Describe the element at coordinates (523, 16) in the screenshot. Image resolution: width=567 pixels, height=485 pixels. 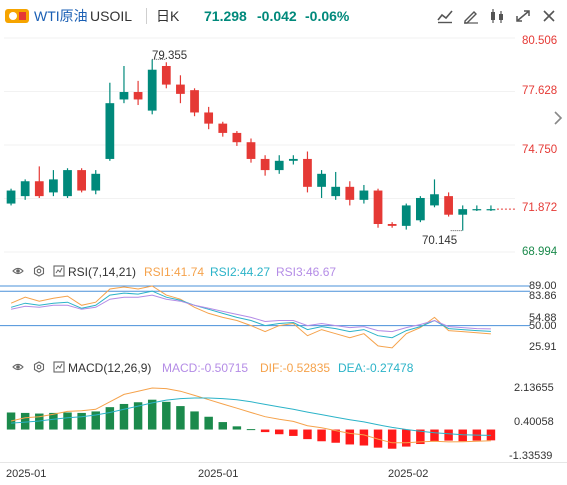
I see `fullscreen-icon` at that location.